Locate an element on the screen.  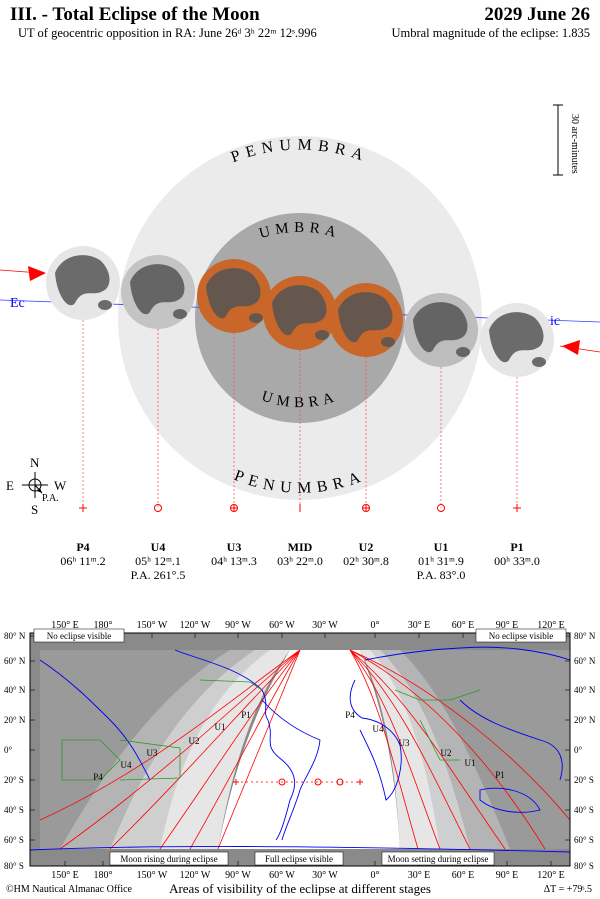
lon-label-bottom: 150° W is located at coordinates (152, 875).